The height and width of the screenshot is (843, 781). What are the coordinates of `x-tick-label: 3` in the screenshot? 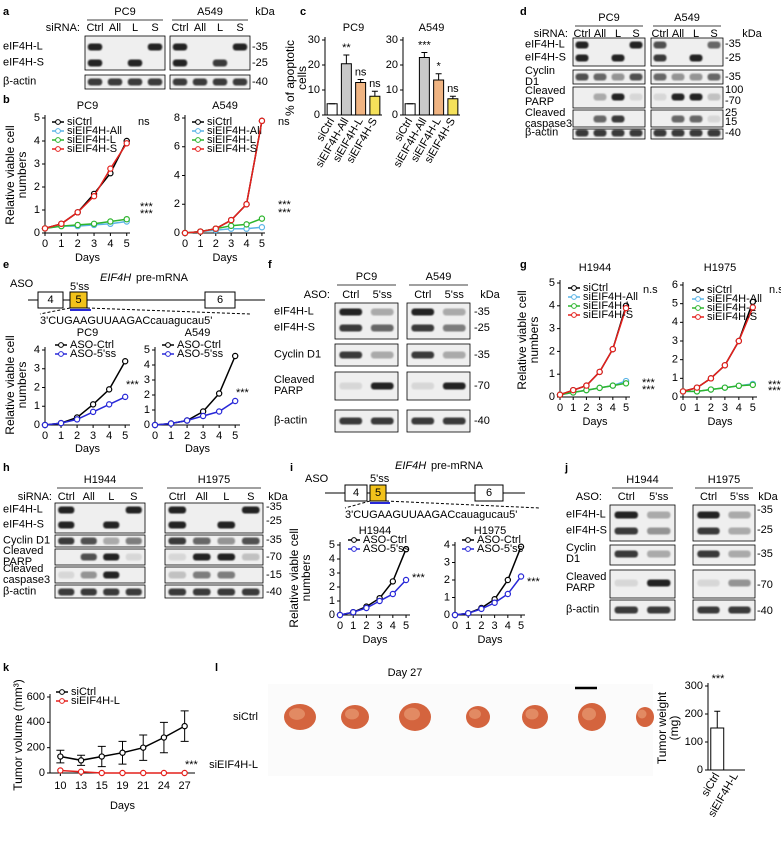 It's located at (495, 626).